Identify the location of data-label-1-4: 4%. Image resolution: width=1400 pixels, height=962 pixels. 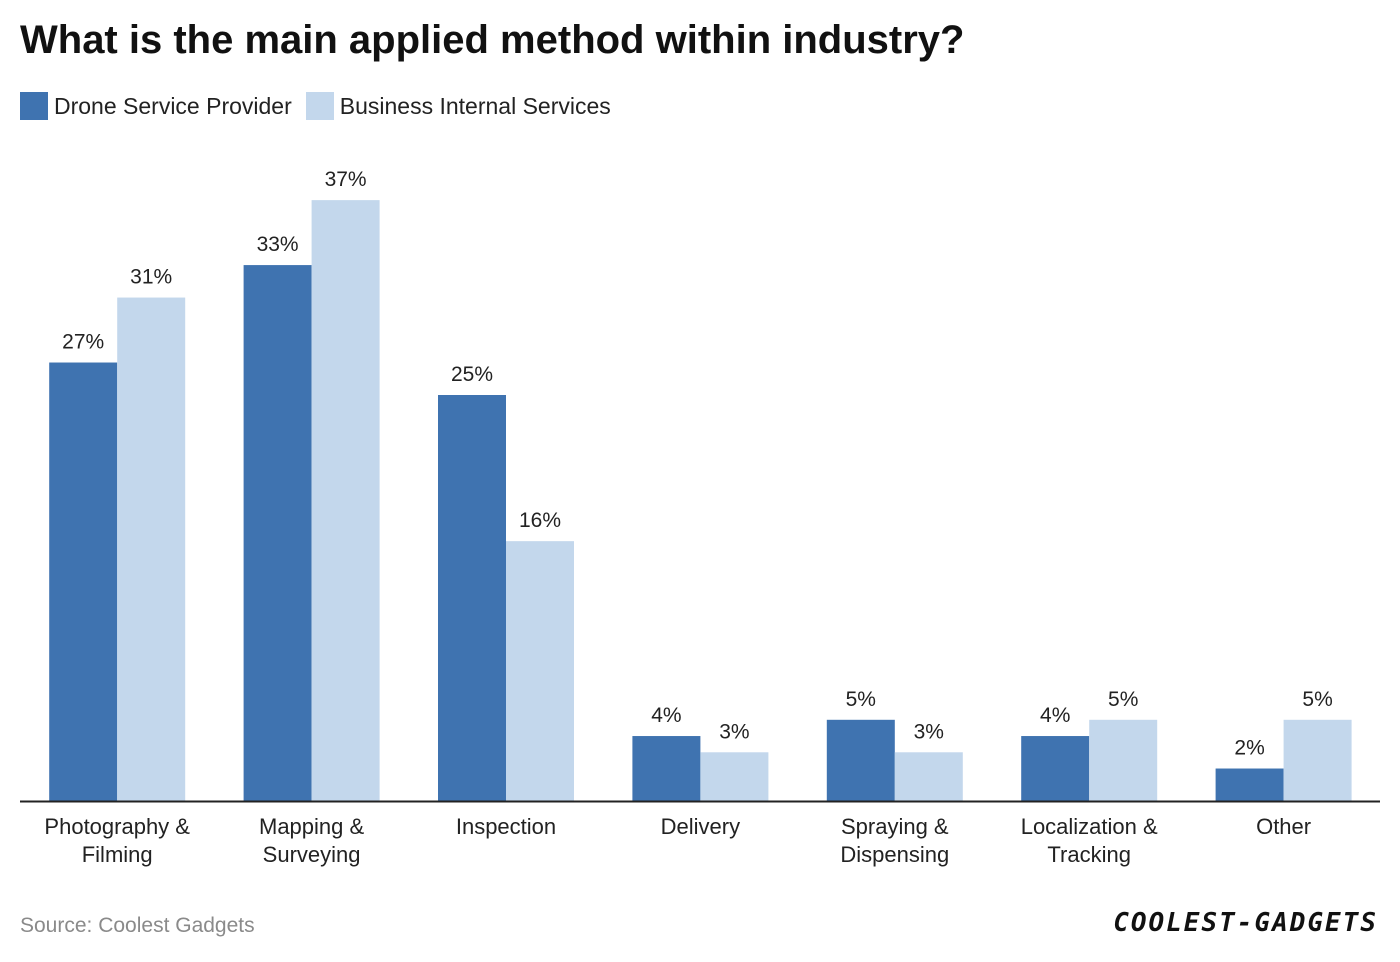
(666, 715).